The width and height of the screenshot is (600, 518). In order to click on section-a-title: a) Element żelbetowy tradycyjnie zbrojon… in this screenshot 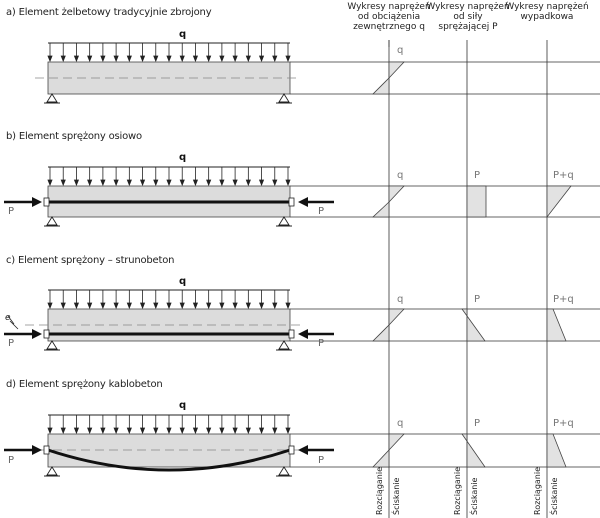, I will do `click(109, 12)`.